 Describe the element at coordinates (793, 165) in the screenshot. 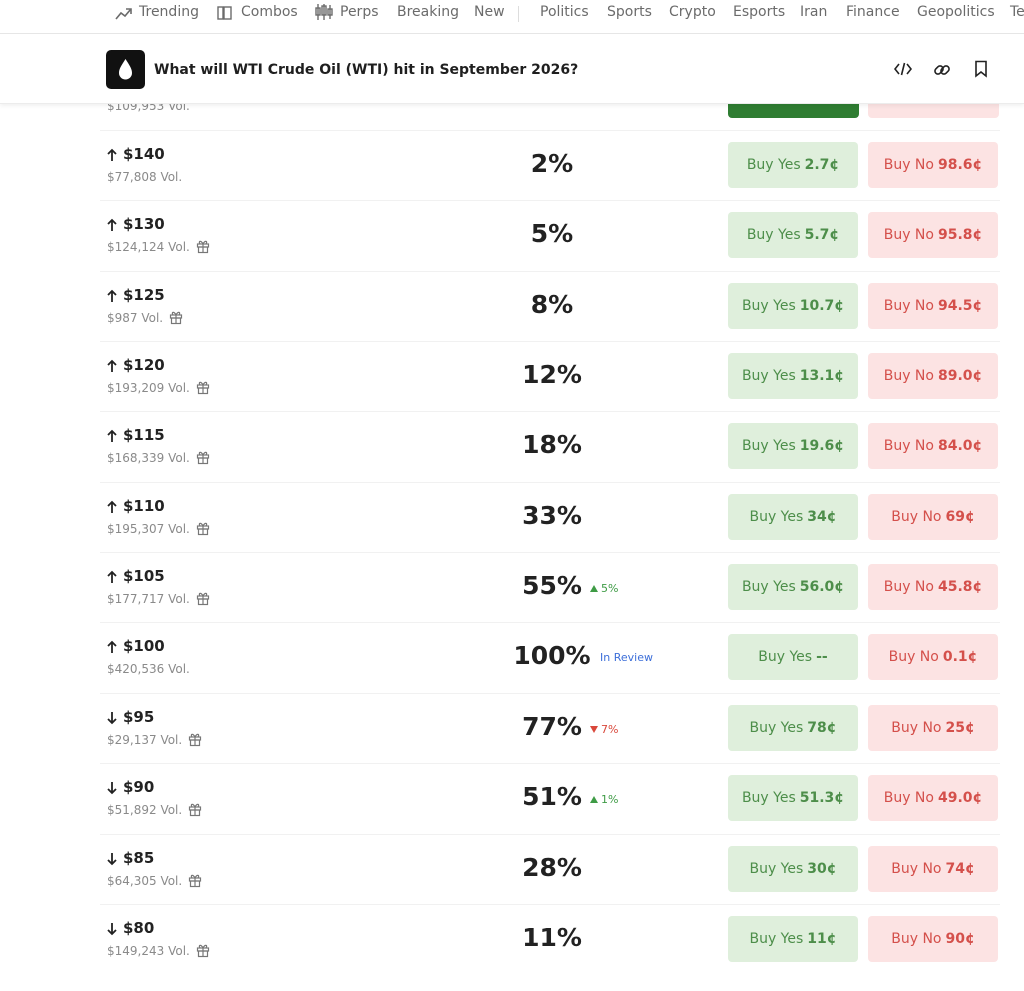

I see `buy-yes-button: Buy Yes 2.7¢` at that location.